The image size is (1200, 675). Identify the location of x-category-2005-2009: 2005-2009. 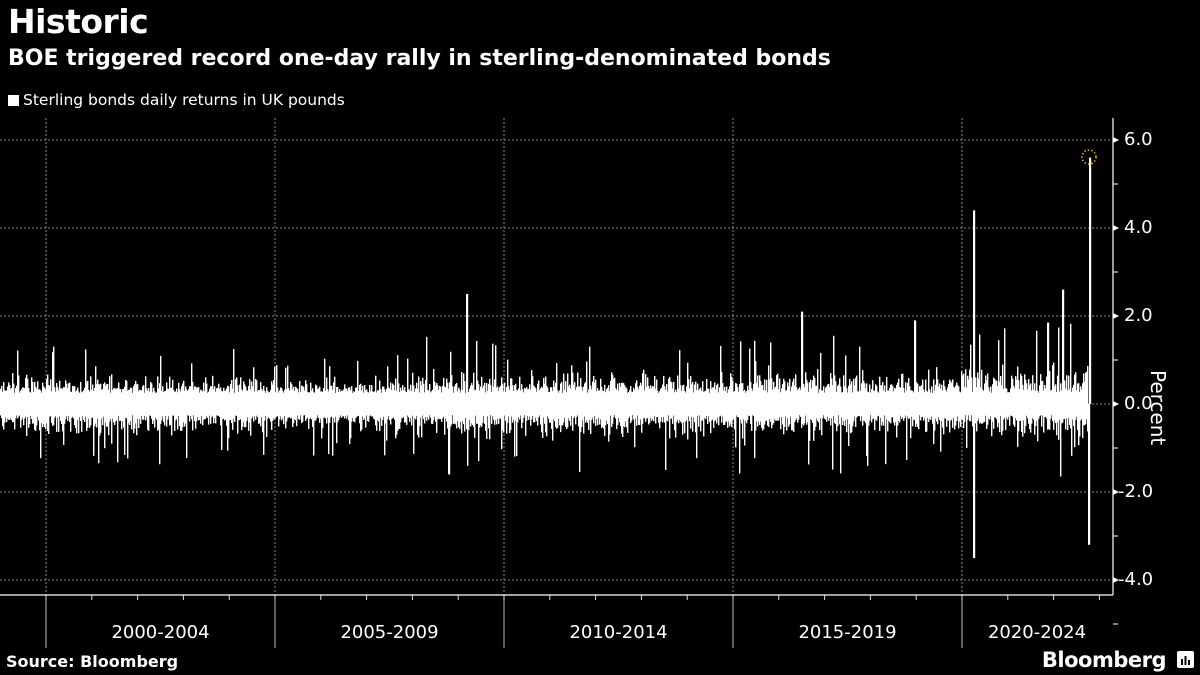
(389, 632).